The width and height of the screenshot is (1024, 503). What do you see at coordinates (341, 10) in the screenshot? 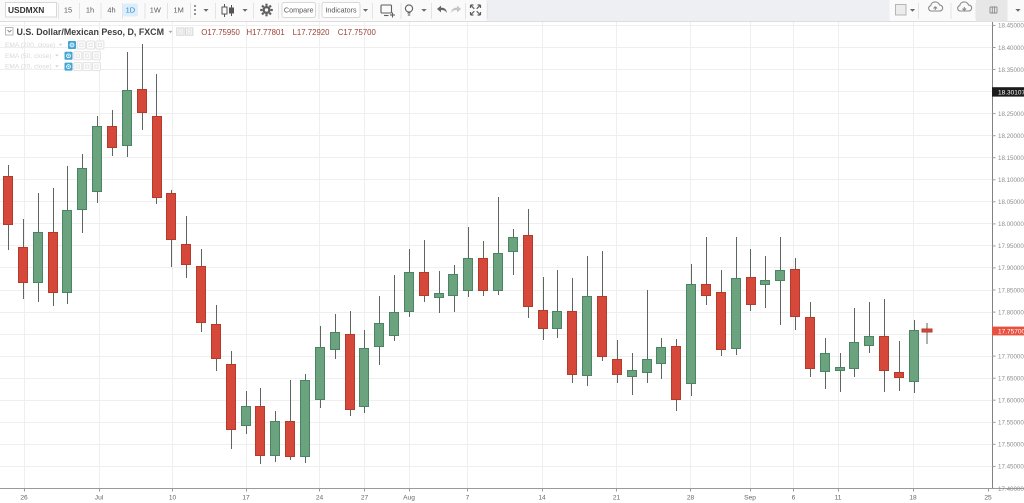
I see `svg-text: Indicators` at bounding box center [341, 10].